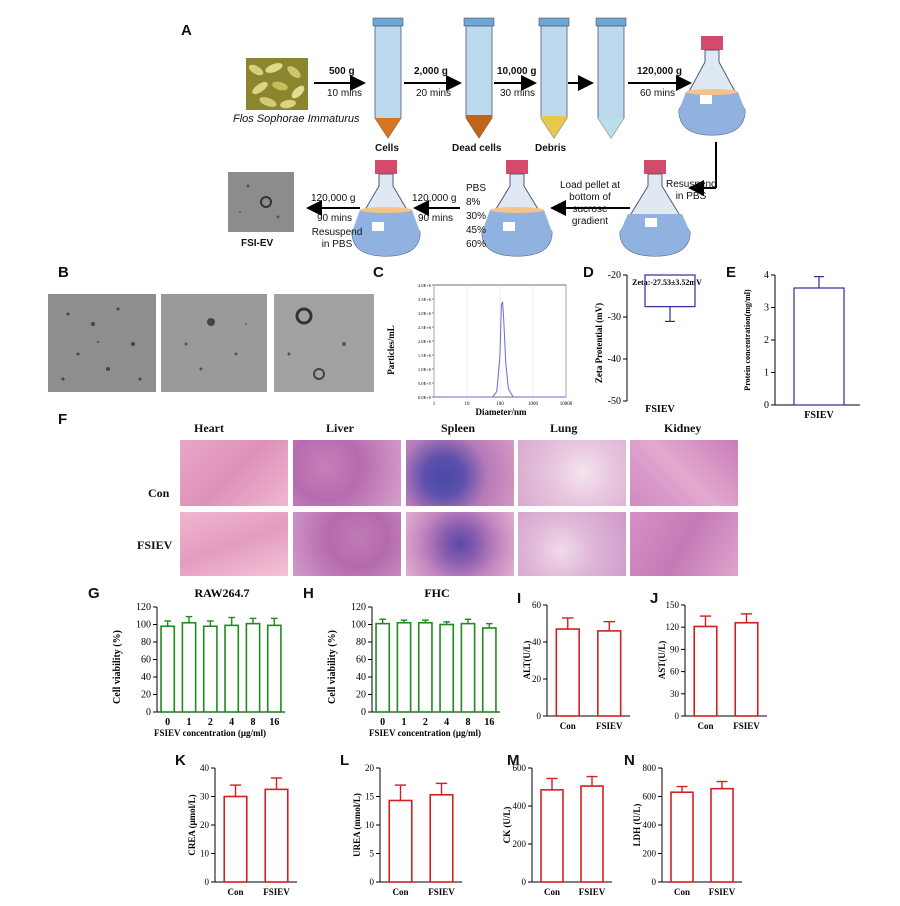 The width and height of the screenshot is (900, 906). Describe the element at coordinates (425, 285) in the screenshot. I see `c-ytick-label: 4.0E+6` at that location.